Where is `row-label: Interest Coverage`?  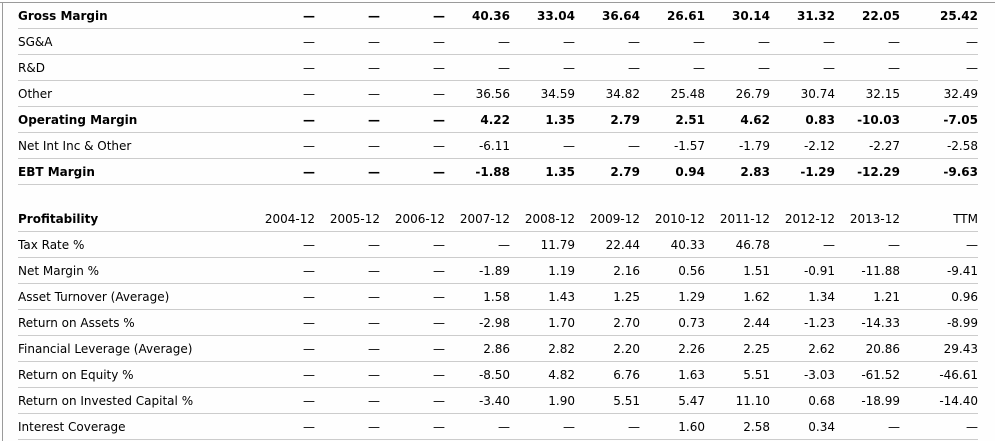 row-label: Interest Coverage is located at coordinates (134, 426).